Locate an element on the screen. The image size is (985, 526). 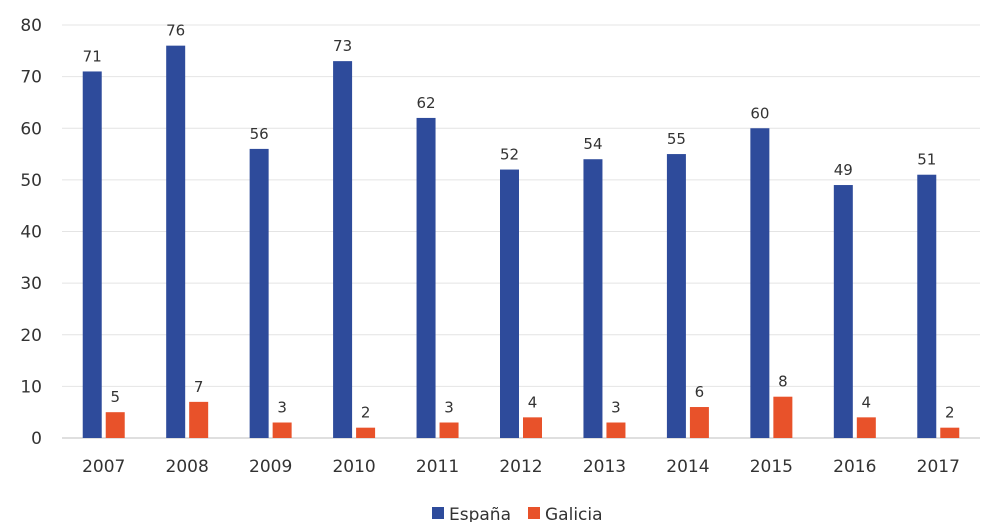
bar-espana-2016 is located at coordinates (843, 311).